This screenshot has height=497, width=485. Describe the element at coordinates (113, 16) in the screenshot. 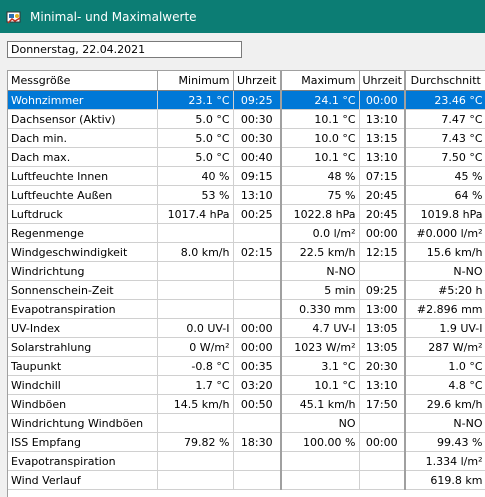

I see `window-title: Minimal- und Maximalwerte` at that location.